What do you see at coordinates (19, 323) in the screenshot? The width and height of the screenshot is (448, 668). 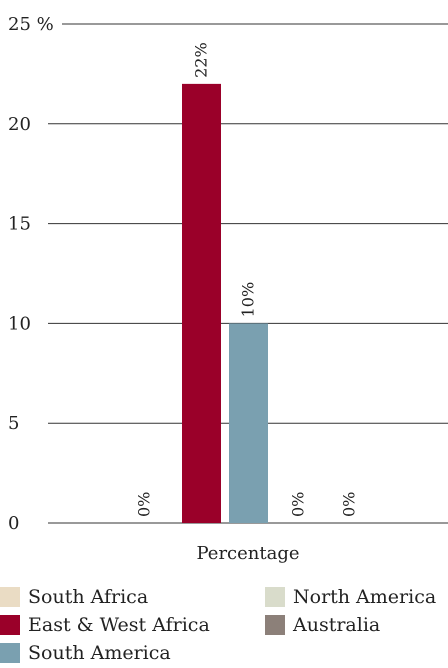 I see `y-tick-label: 10` at bounding box center [19, 323].